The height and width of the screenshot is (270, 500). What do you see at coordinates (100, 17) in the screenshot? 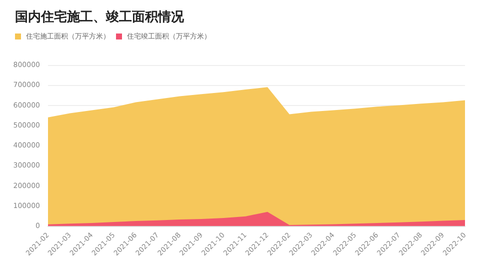
I see `chart-title: 国内住宅施工、竣工面积情况` at bounding box center [100, 17].